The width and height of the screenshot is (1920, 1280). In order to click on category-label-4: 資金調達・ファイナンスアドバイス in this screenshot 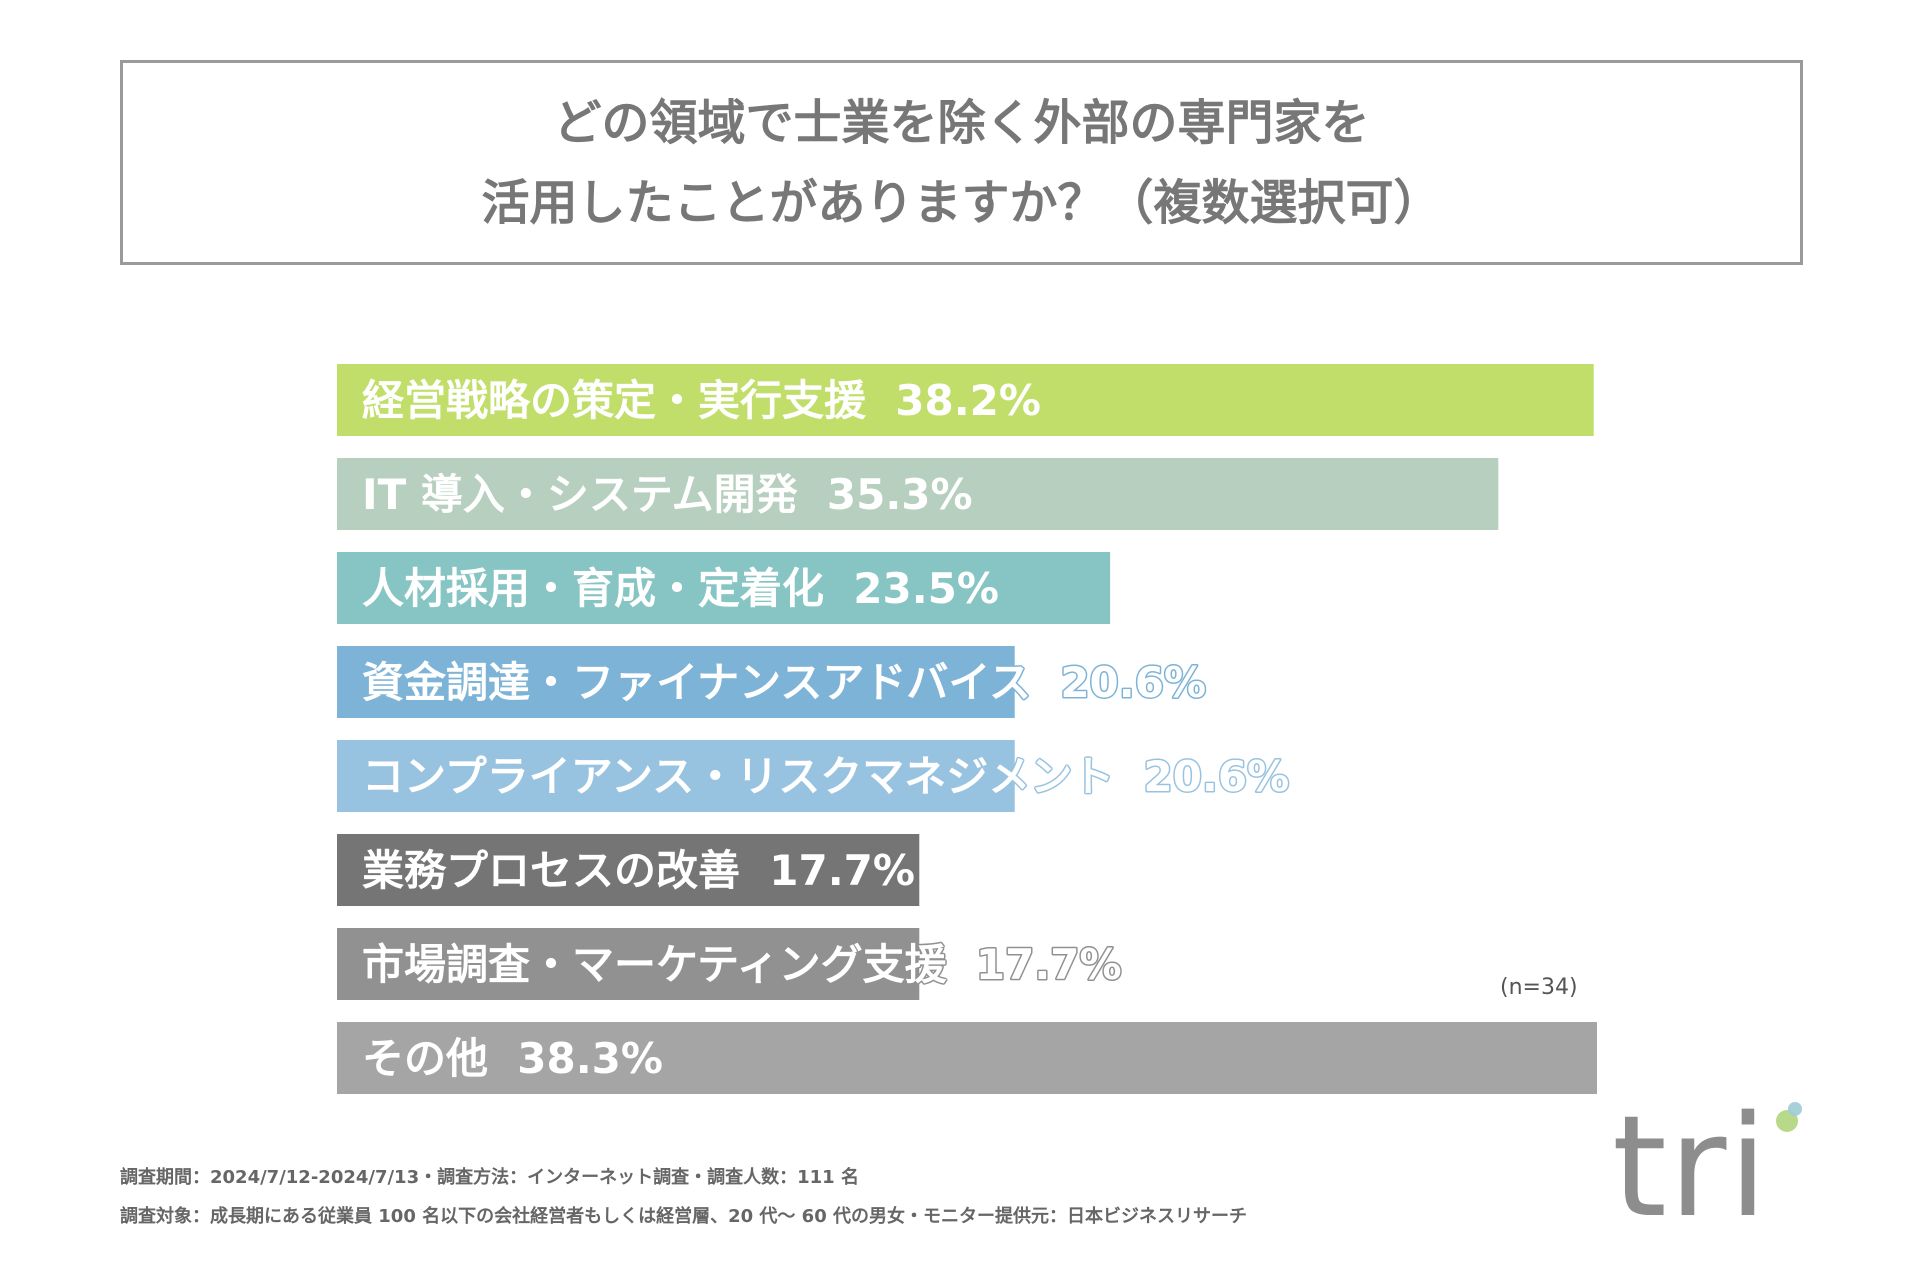, I will do `click(711, 682)`.